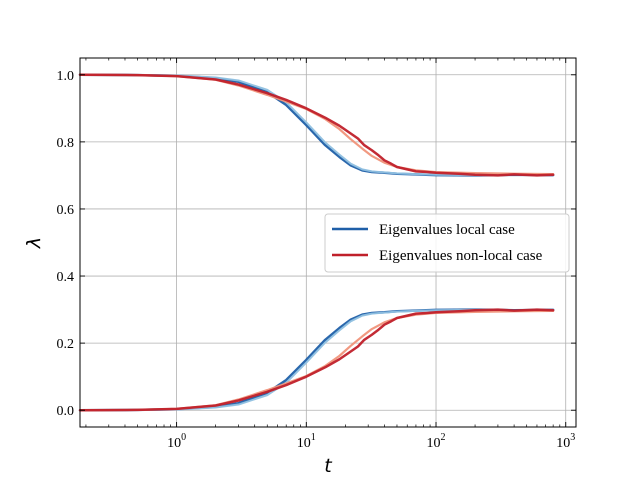 This screenshot has height=480, width=640. Describe the element at coordinates (66, 411) in the screenshot. I see `y-tick-label: 0.0` at that location.